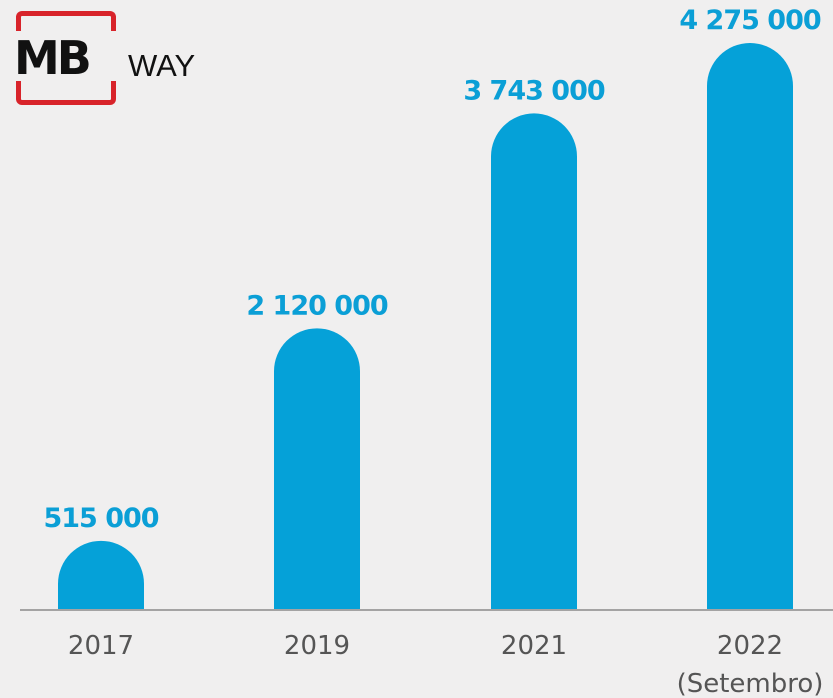 The width and height of the screenshot is (833, 698). Describe the element at coordinates (66, 21) in the screenshot. I see `logo-frame-top` at that location.